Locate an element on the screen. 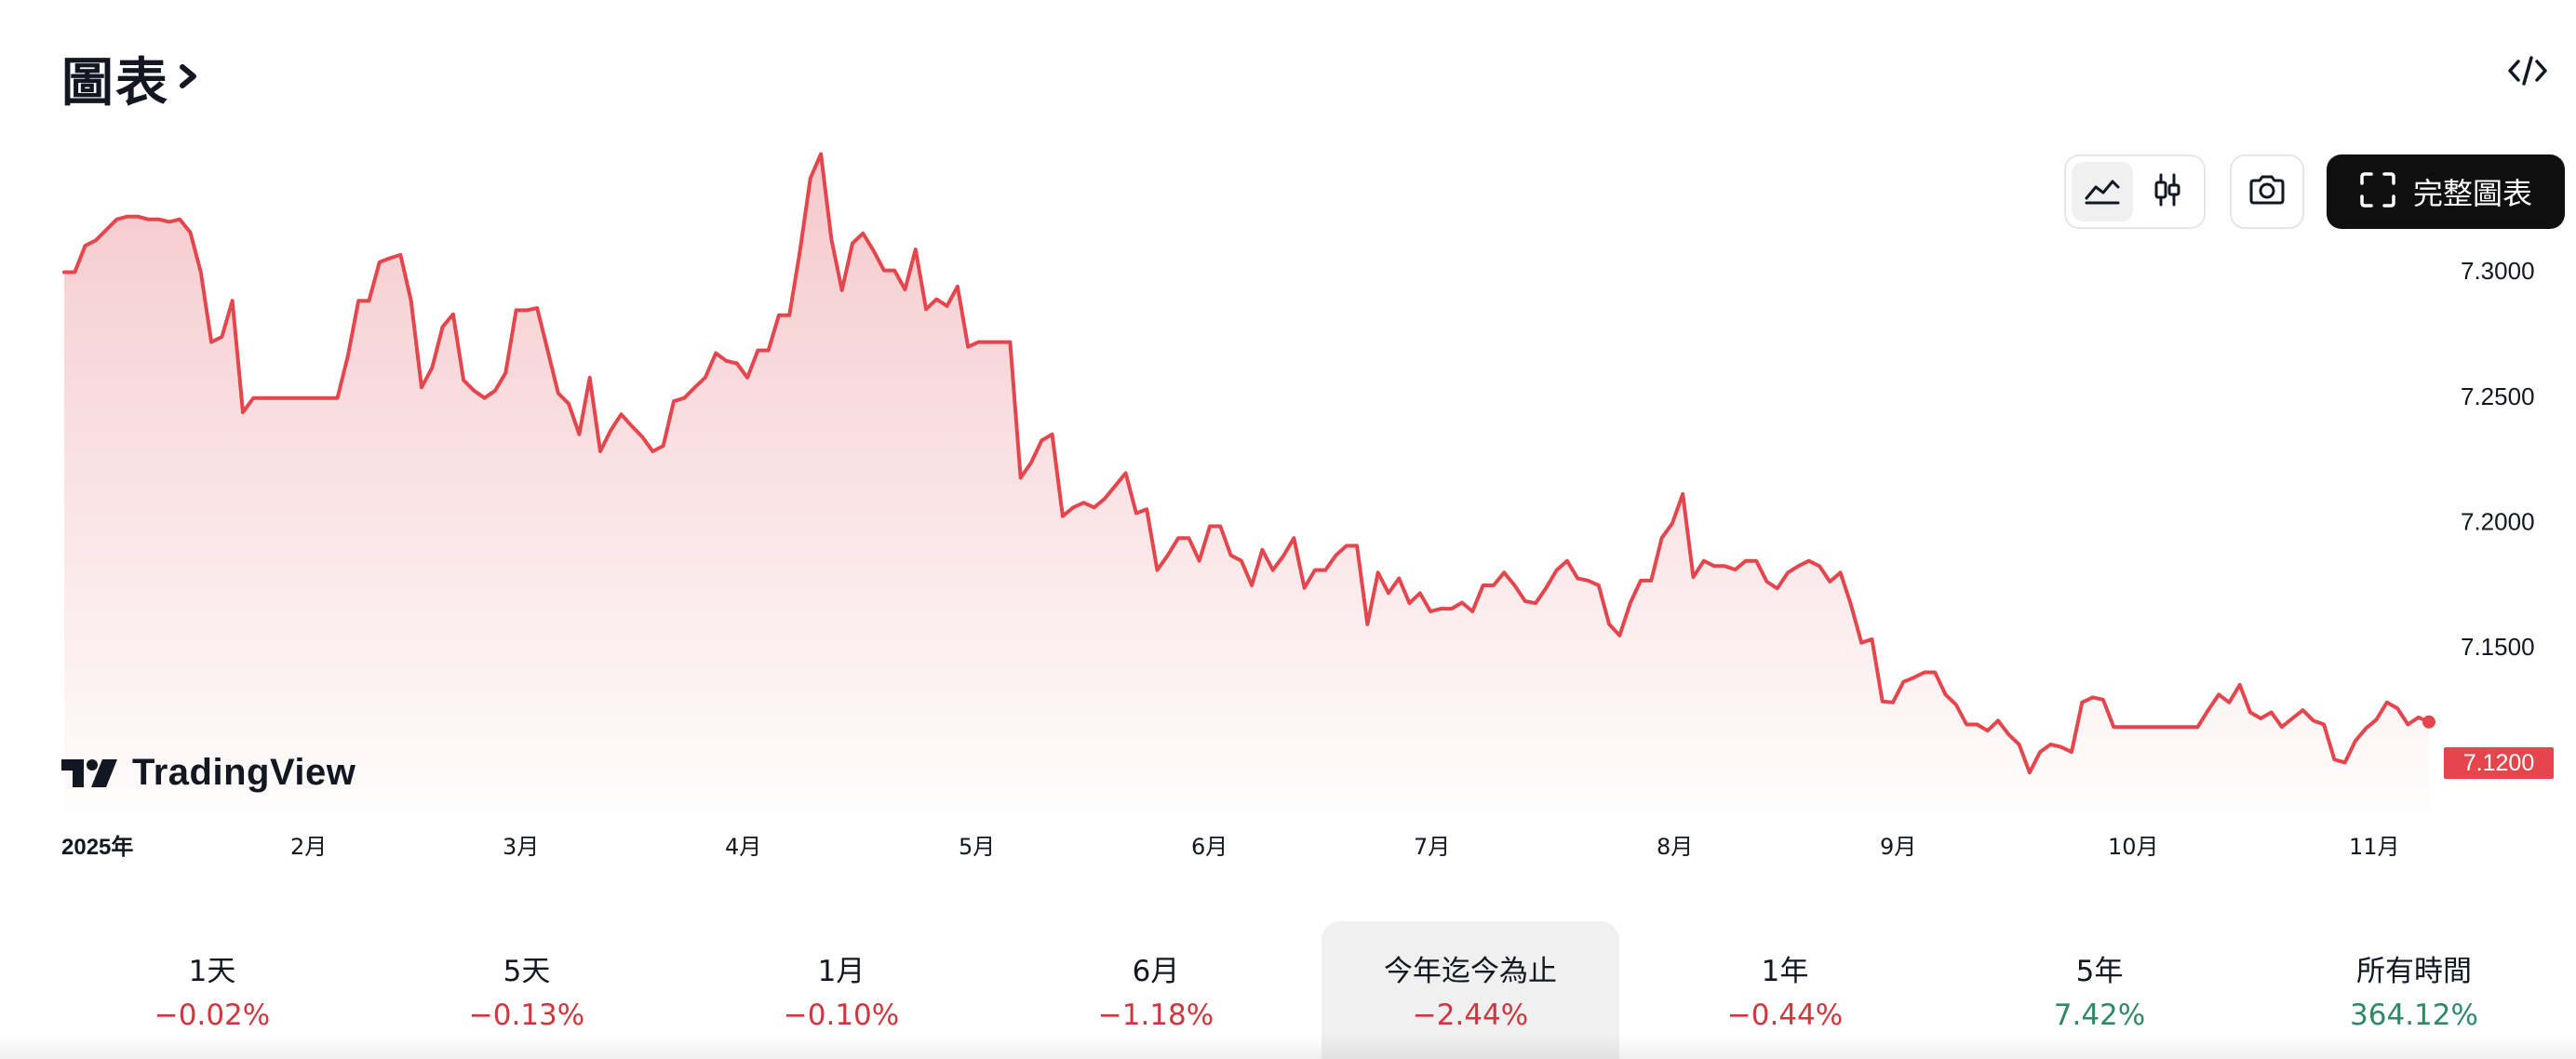  period-change: −2.44% is located at coordinates (1470, 1015).